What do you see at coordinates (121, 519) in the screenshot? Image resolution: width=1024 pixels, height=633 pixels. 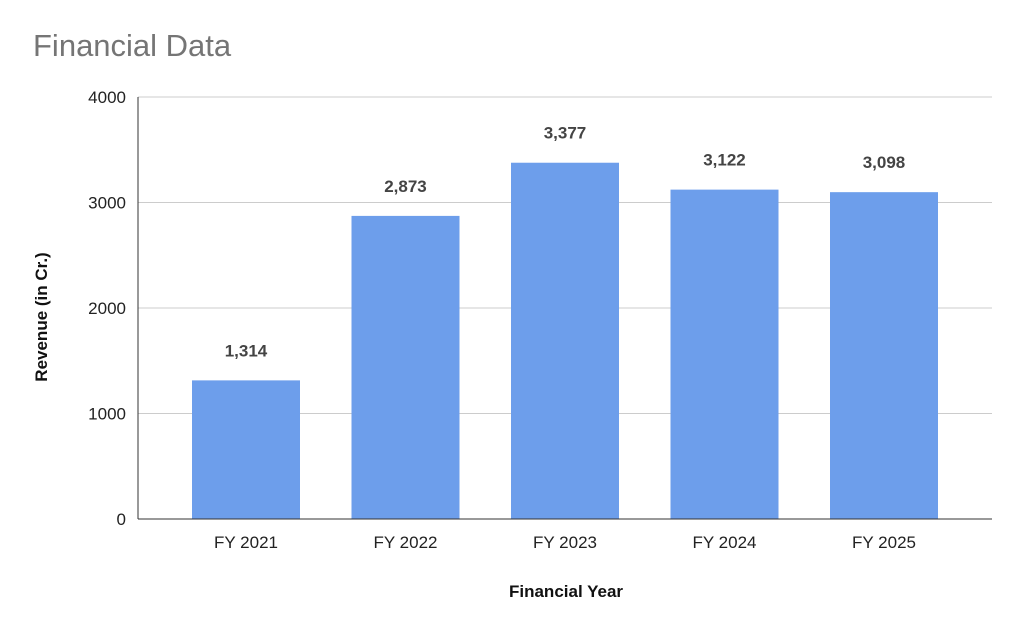 I see `y-tick-label: 0` at bounding box center [121, 519].